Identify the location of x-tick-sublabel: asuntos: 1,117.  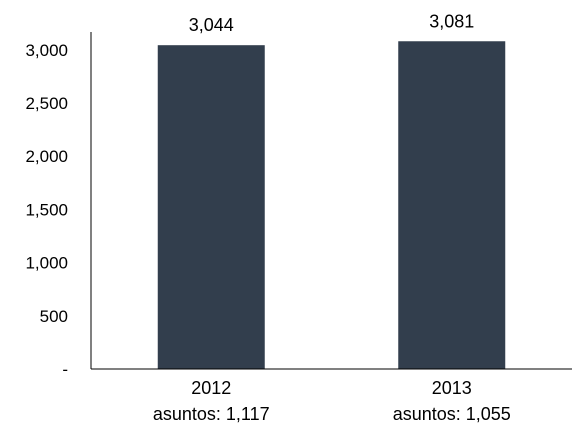
(211, 414).